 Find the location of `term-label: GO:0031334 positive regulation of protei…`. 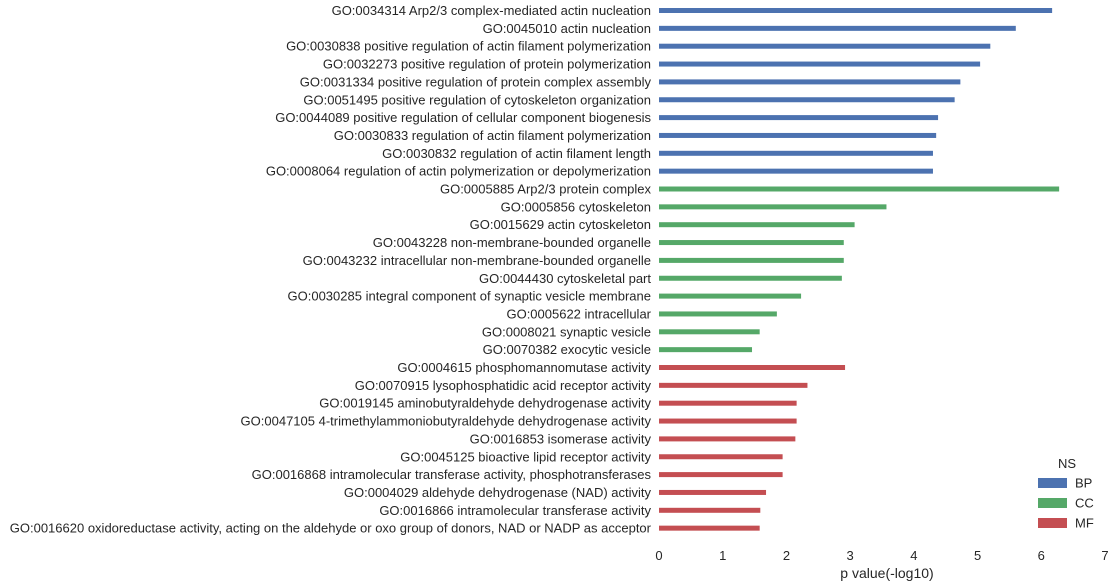

term-label: GO:0031334 positive regulation of protei… is located at coordinates (476, 81).